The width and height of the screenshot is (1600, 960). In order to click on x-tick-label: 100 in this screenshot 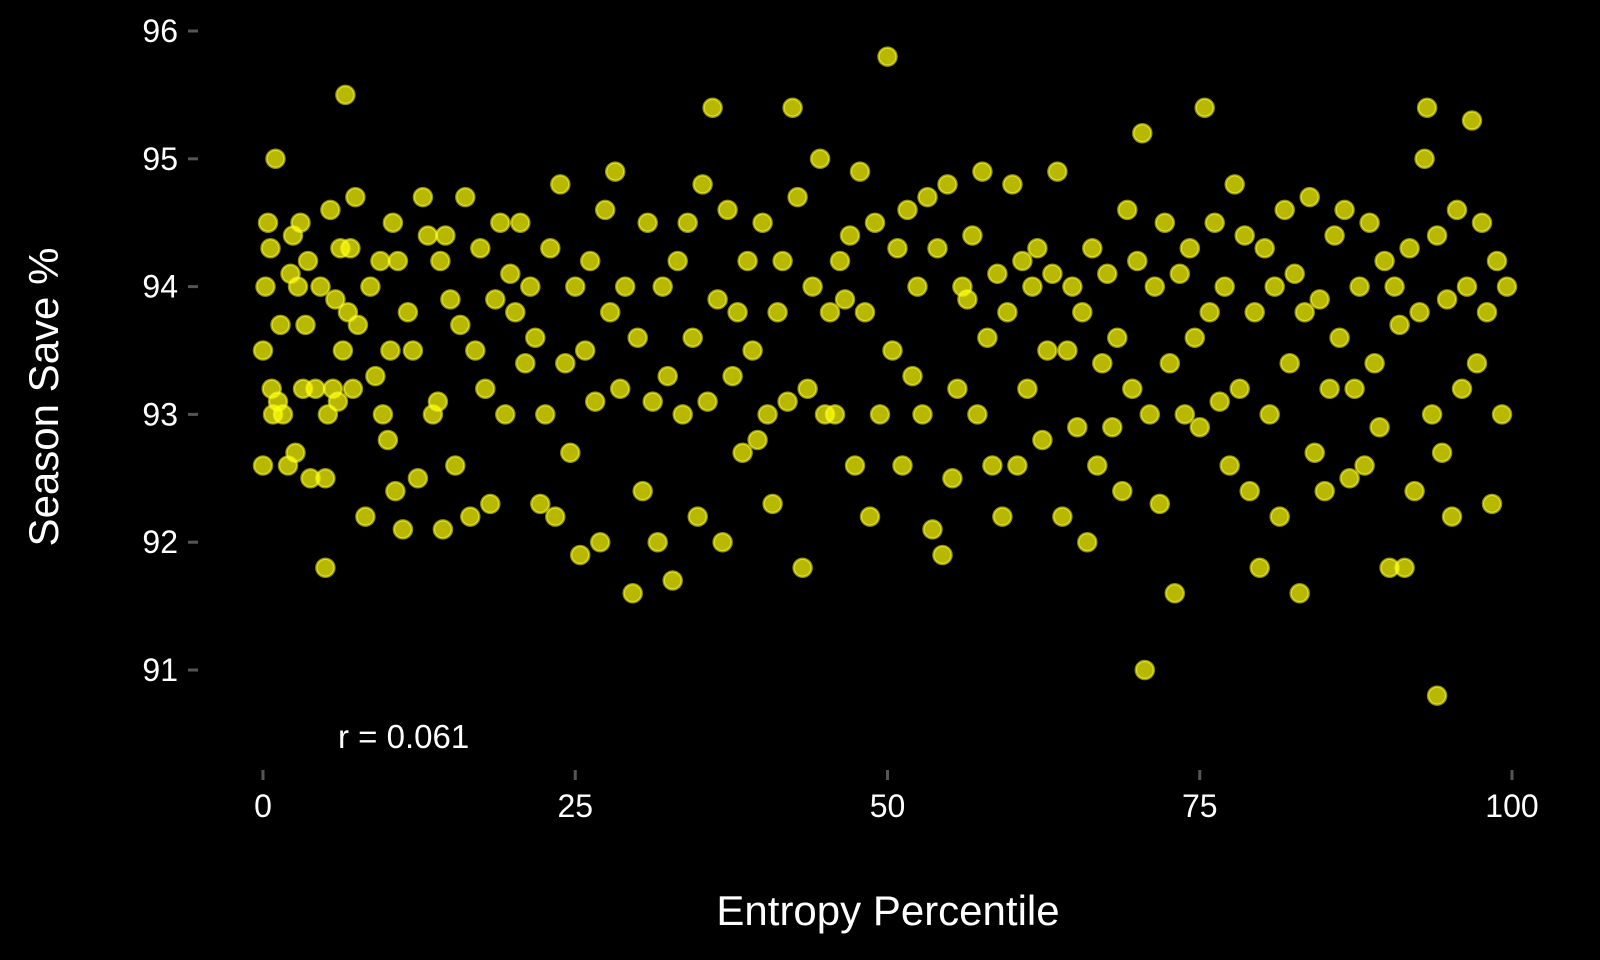, I will do `click(1511, 806)`.